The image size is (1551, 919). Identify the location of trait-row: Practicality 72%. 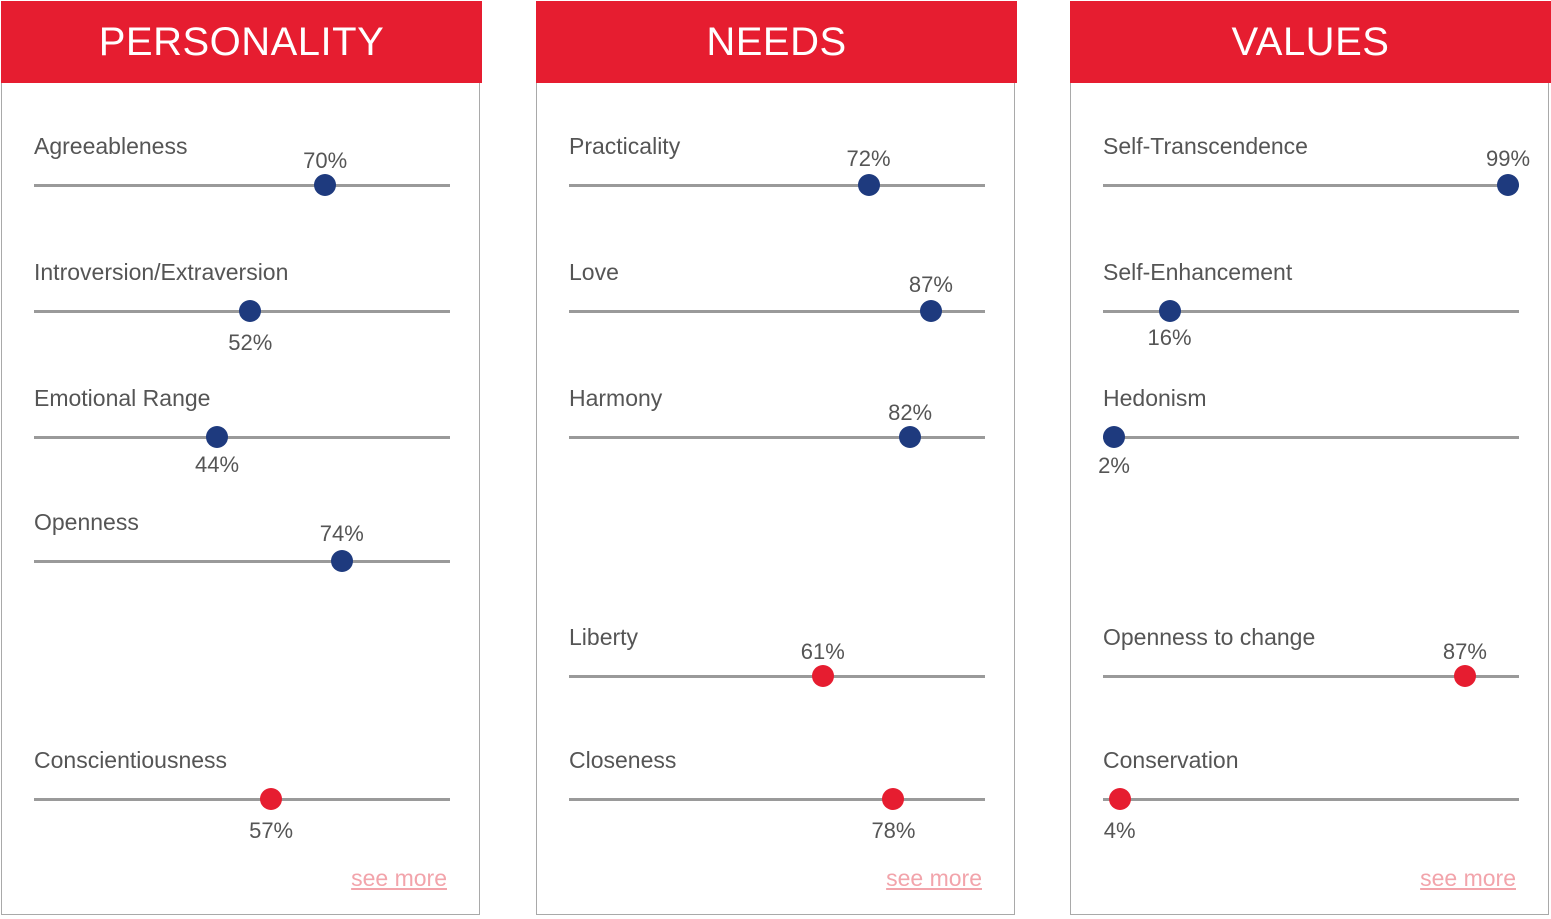
(777, 183).